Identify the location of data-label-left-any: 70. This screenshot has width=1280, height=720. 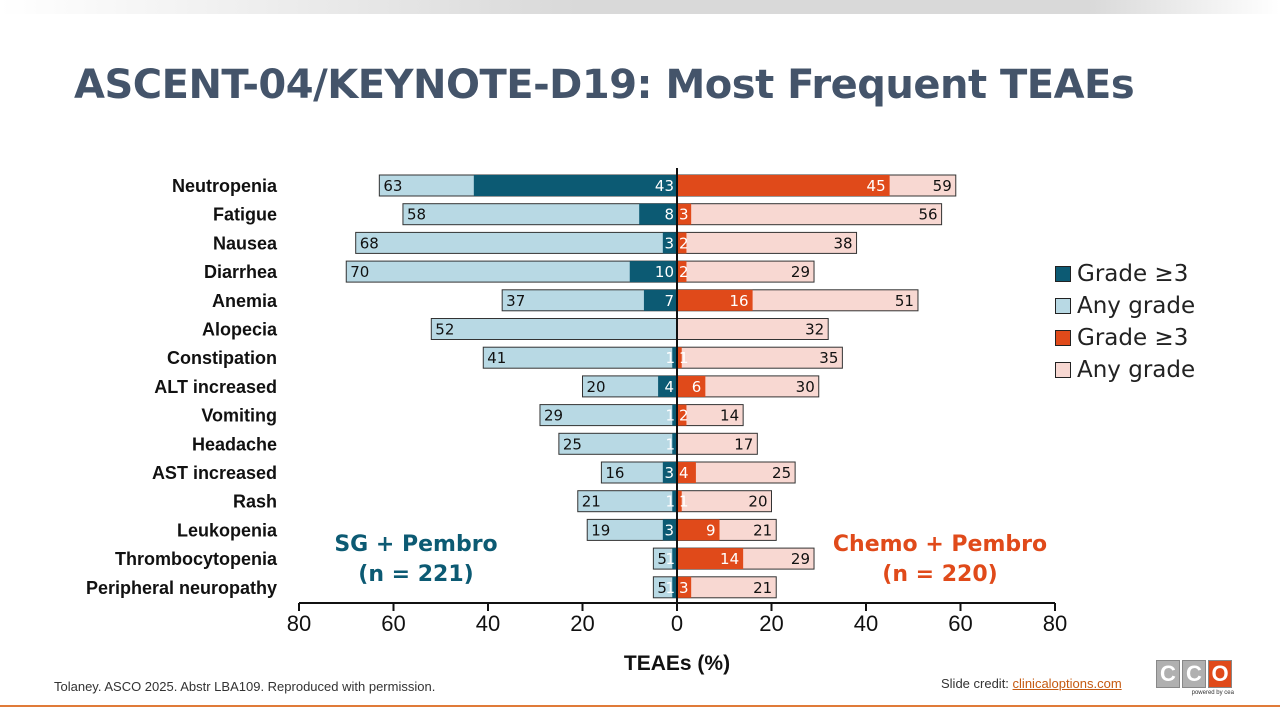
(359, 272).